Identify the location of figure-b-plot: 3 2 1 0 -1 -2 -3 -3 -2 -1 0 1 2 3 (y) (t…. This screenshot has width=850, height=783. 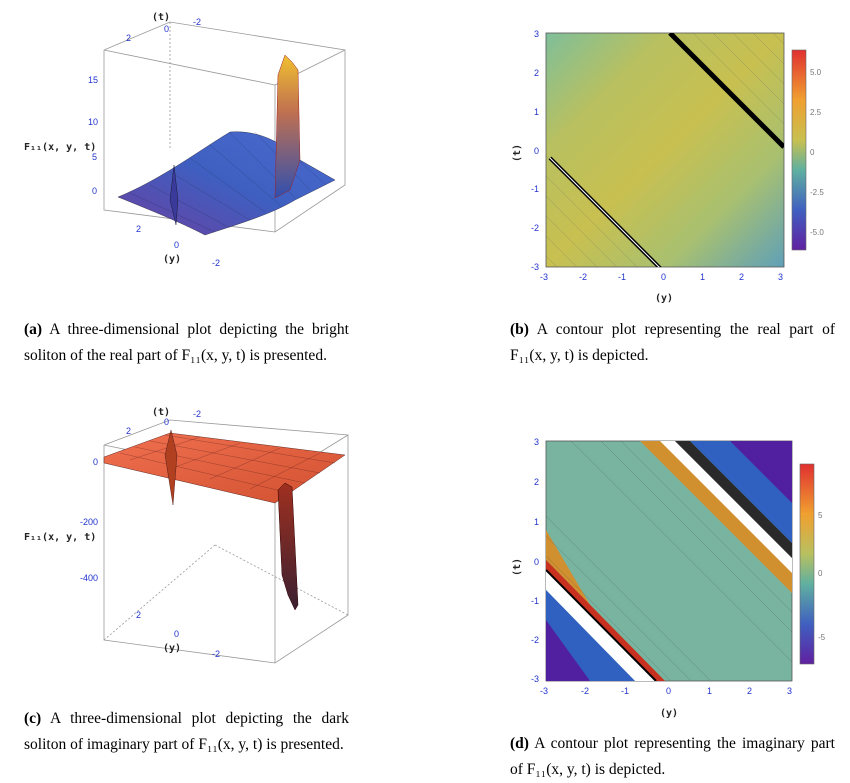
(668, 166).